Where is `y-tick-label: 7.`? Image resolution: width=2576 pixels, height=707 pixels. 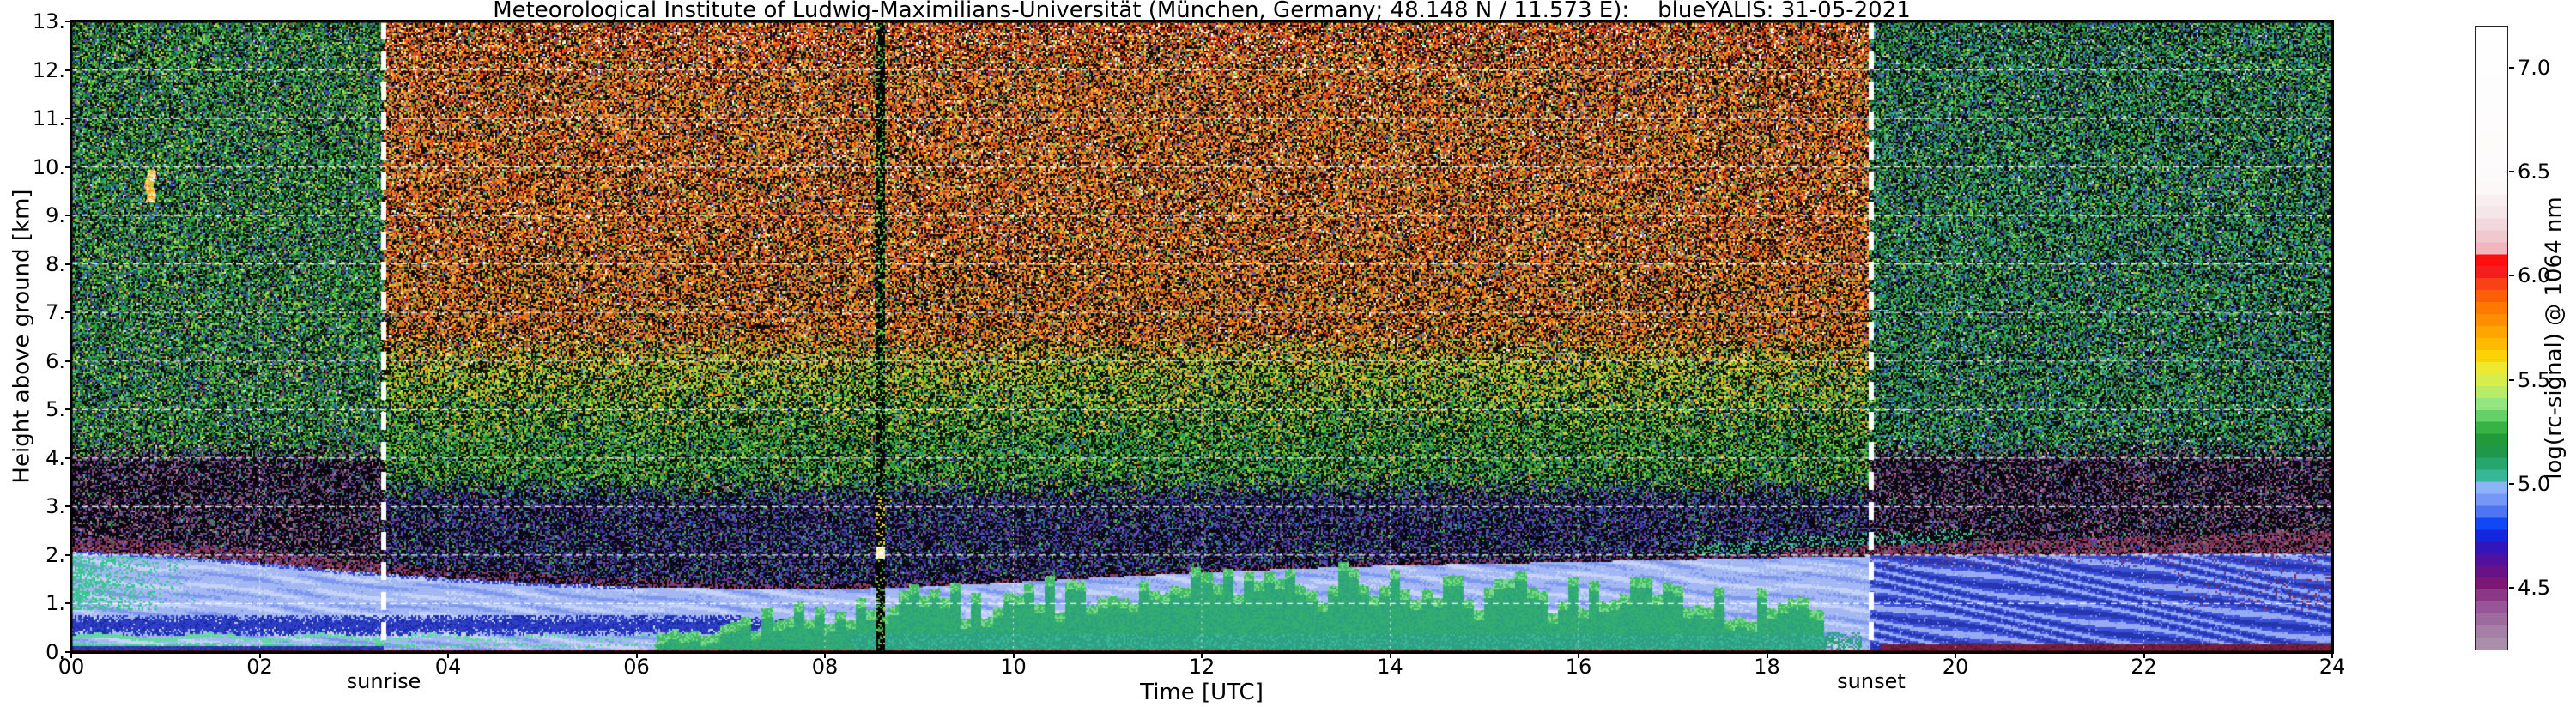
y-tick-label: 7. is located at coordinates (55, 312).